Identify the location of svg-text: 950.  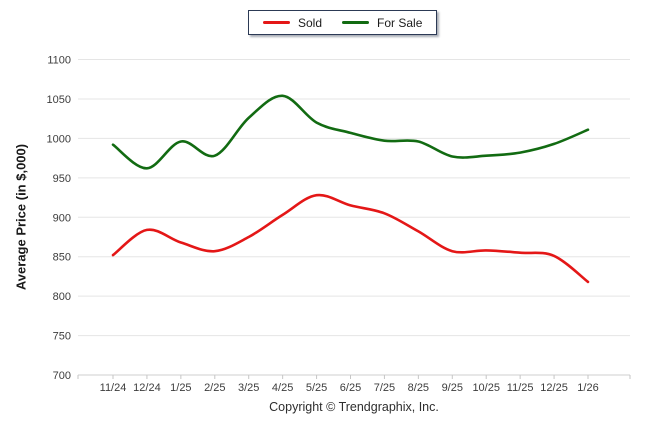
(62, 179).